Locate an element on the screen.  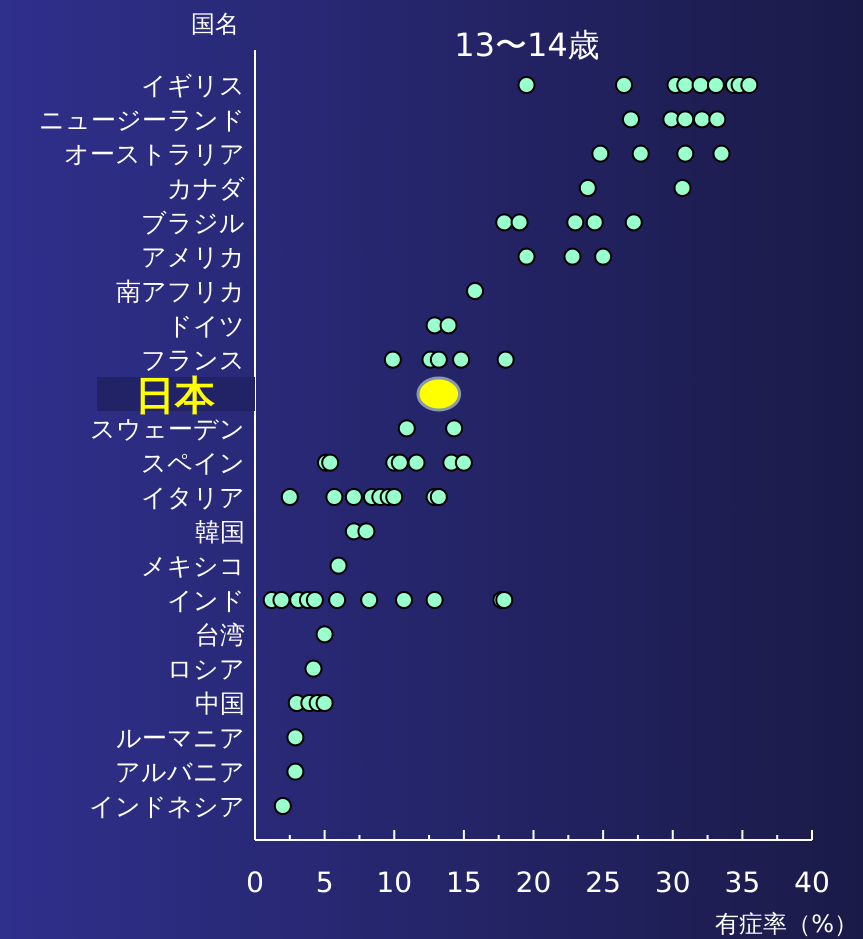
y-axis-title: 国名 is located at coordinates (215, 24).